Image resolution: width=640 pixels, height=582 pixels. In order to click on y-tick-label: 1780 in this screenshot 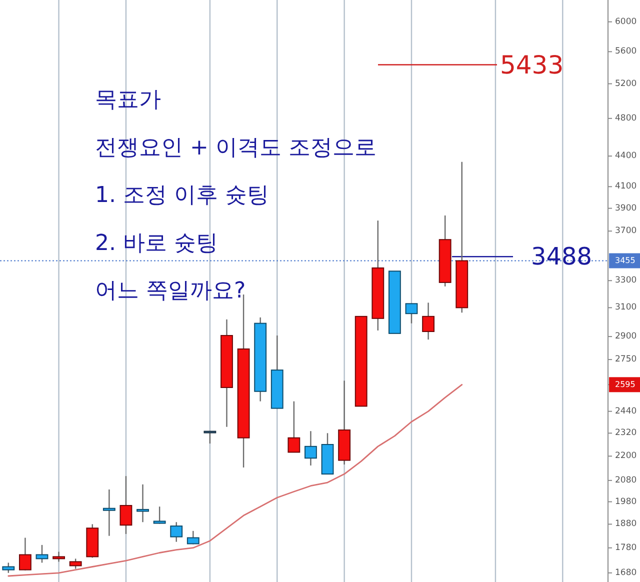, I will do `click(626, 547)`.